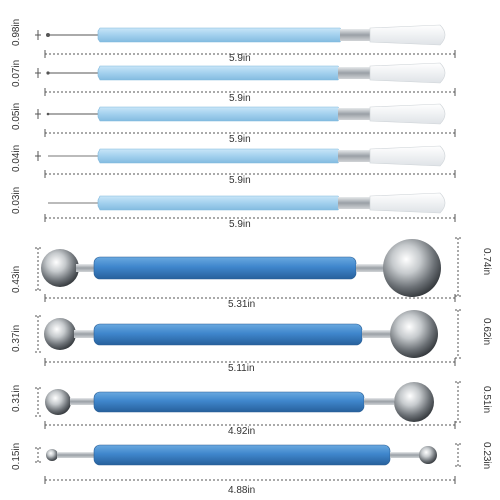  What do you see at coordinates (428, 455) in the screenshot?
I see `ball-tool-4-large-ball` at bounding box center [428, 455].